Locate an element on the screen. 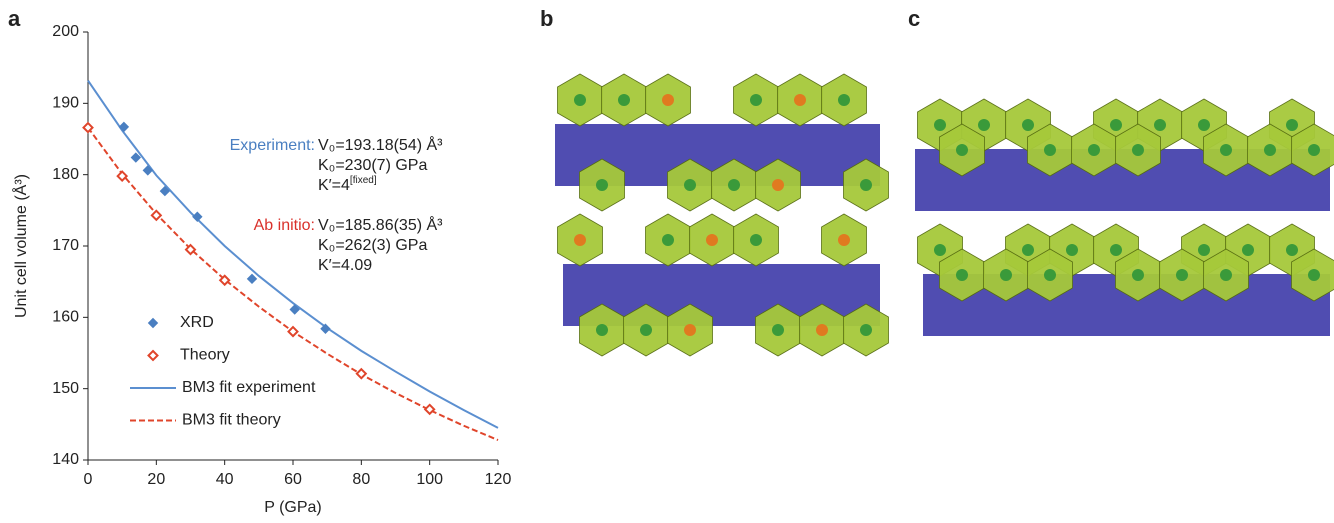  x-tick-label: 20 is located at coordinates (156, 479).